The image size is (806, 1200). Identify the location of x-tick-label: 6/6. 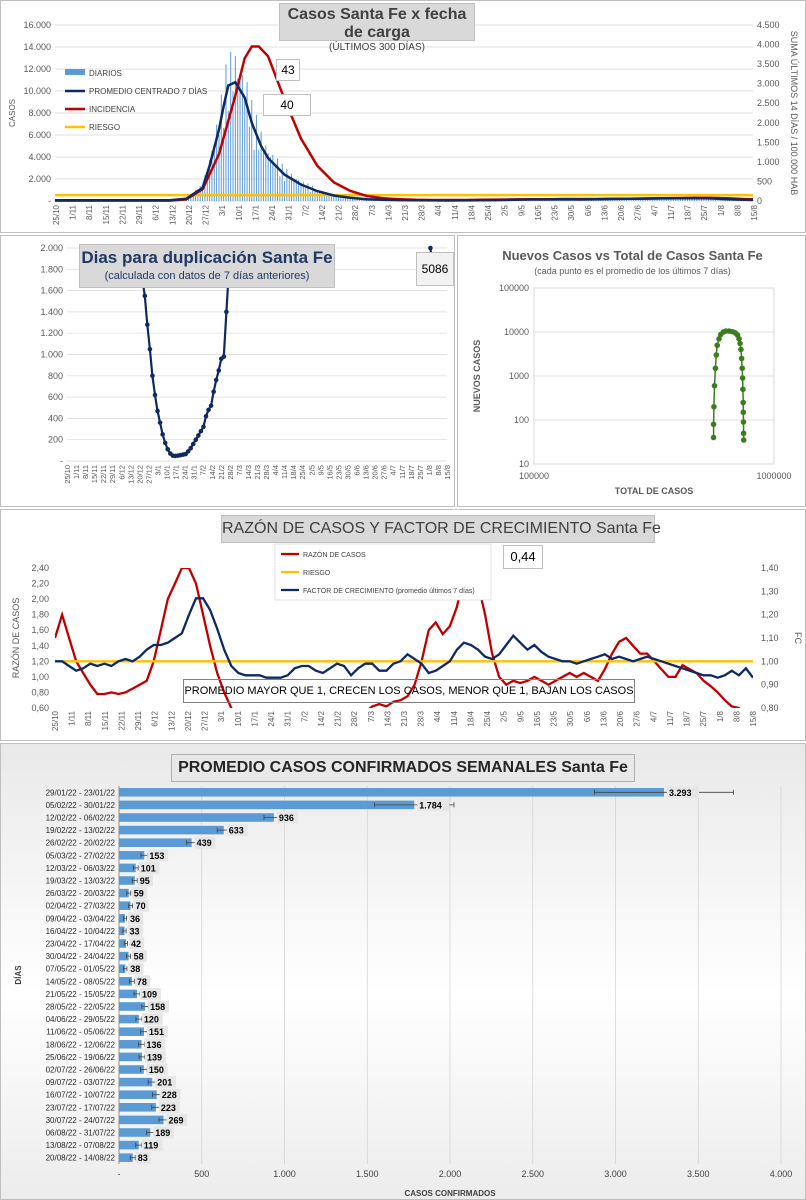
(588, 210).